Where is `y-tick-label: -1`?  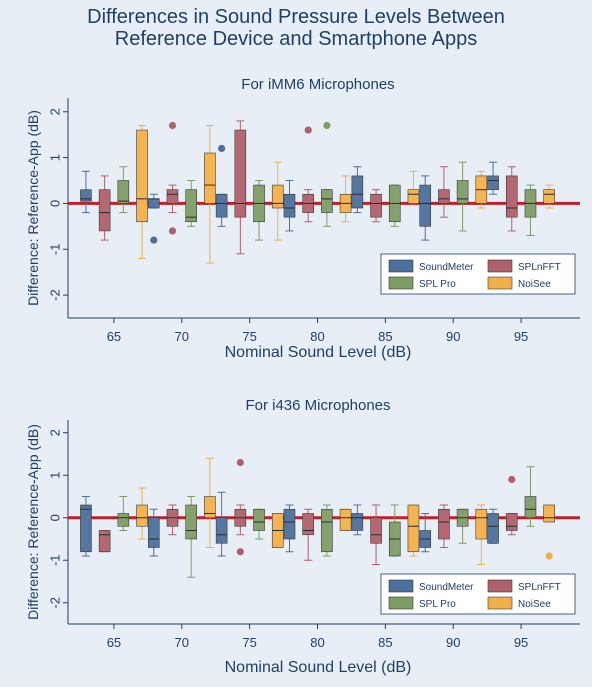
y-tick-label: -1 is located at coordinates (54, 560).